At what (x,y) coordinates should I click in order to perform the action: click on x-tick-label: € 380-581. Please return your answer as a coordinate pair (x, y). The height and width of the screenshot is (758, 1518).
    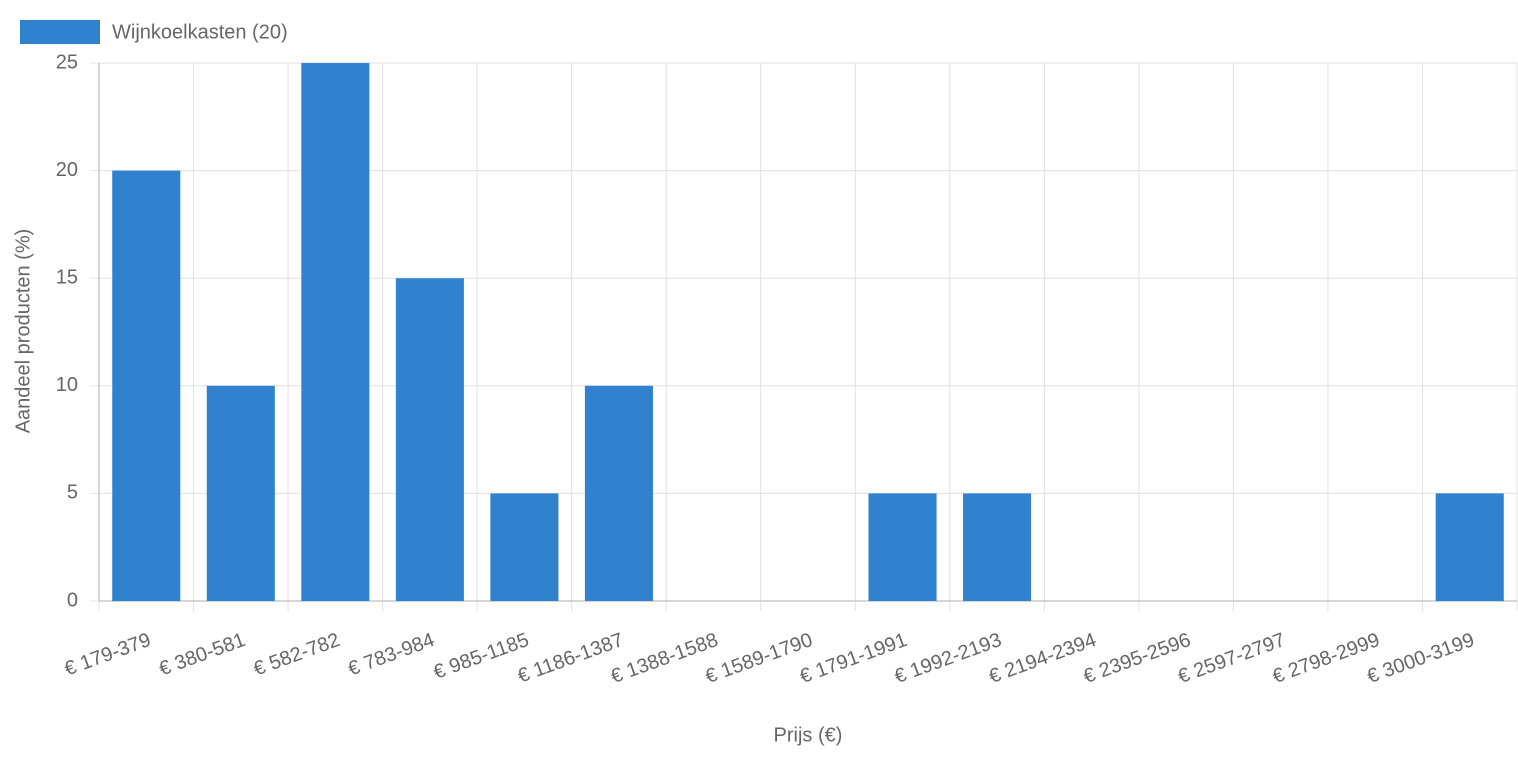
    Looking at the image, I should click on (202, 654).